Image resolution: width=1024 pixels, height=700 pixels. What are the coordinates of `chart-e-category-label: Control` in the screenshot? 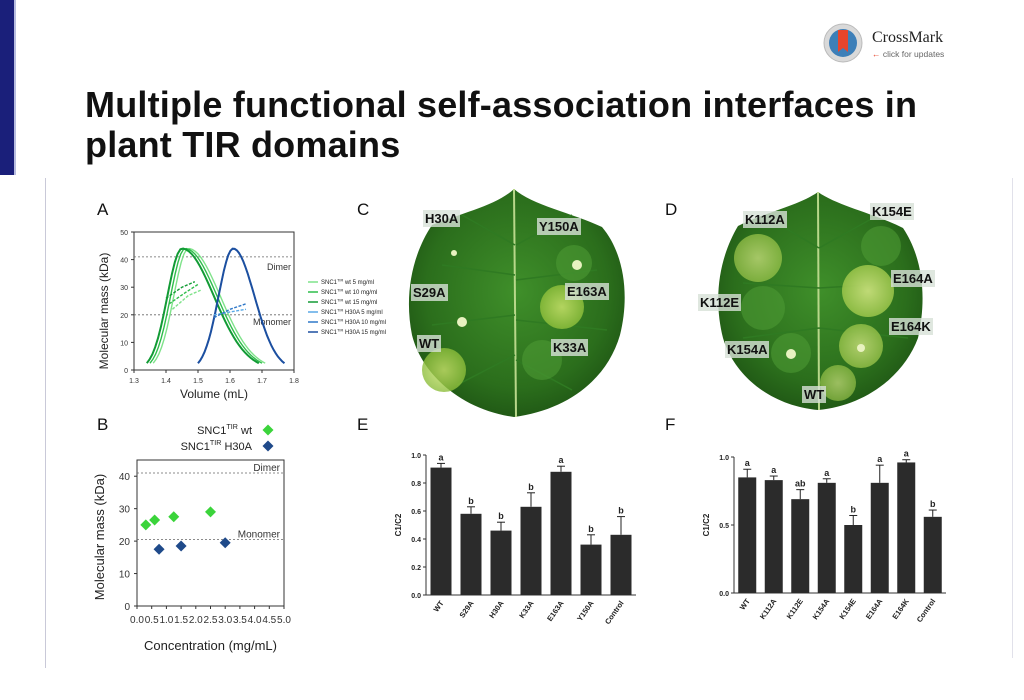 It's located at (614, 612).